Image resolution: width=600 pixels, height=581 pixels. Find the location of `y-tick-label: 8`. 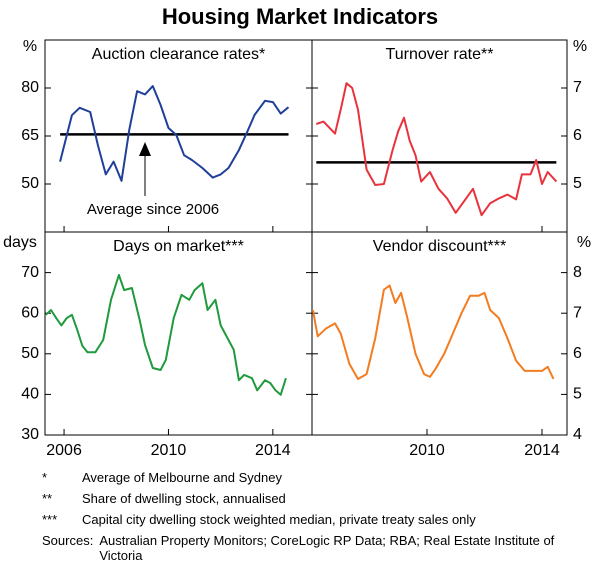

y-tick-label: 8 is located at coordinates (577, 272).